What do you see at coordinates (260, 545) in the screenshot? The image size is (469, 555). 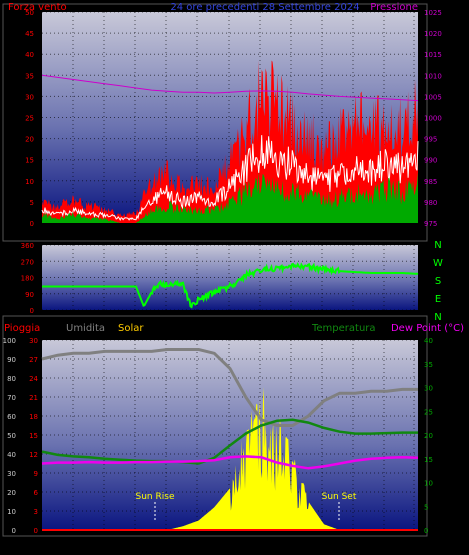 I see `rain-time-tick: 14` at bounding box center [260, 545].